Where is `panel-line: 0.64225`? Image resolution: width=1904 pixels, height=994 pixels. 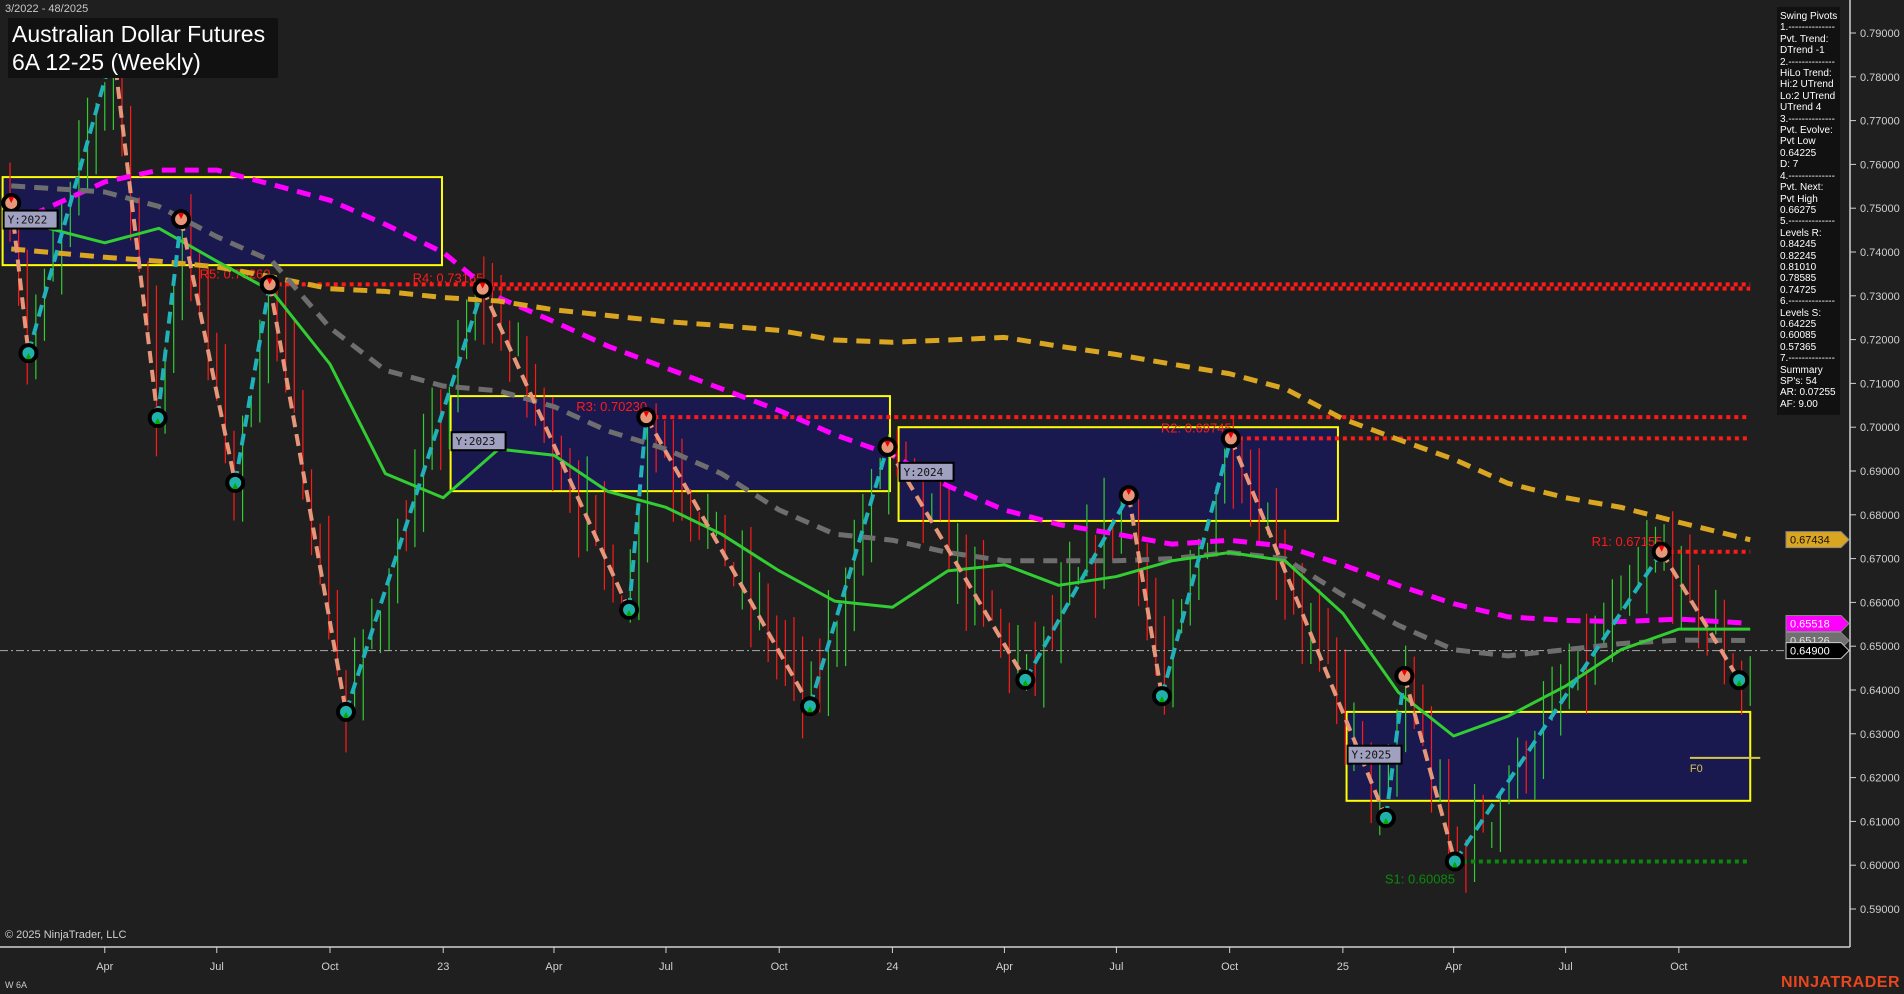
panel-line: 0.64225 is located at coordinates (1798, 324).